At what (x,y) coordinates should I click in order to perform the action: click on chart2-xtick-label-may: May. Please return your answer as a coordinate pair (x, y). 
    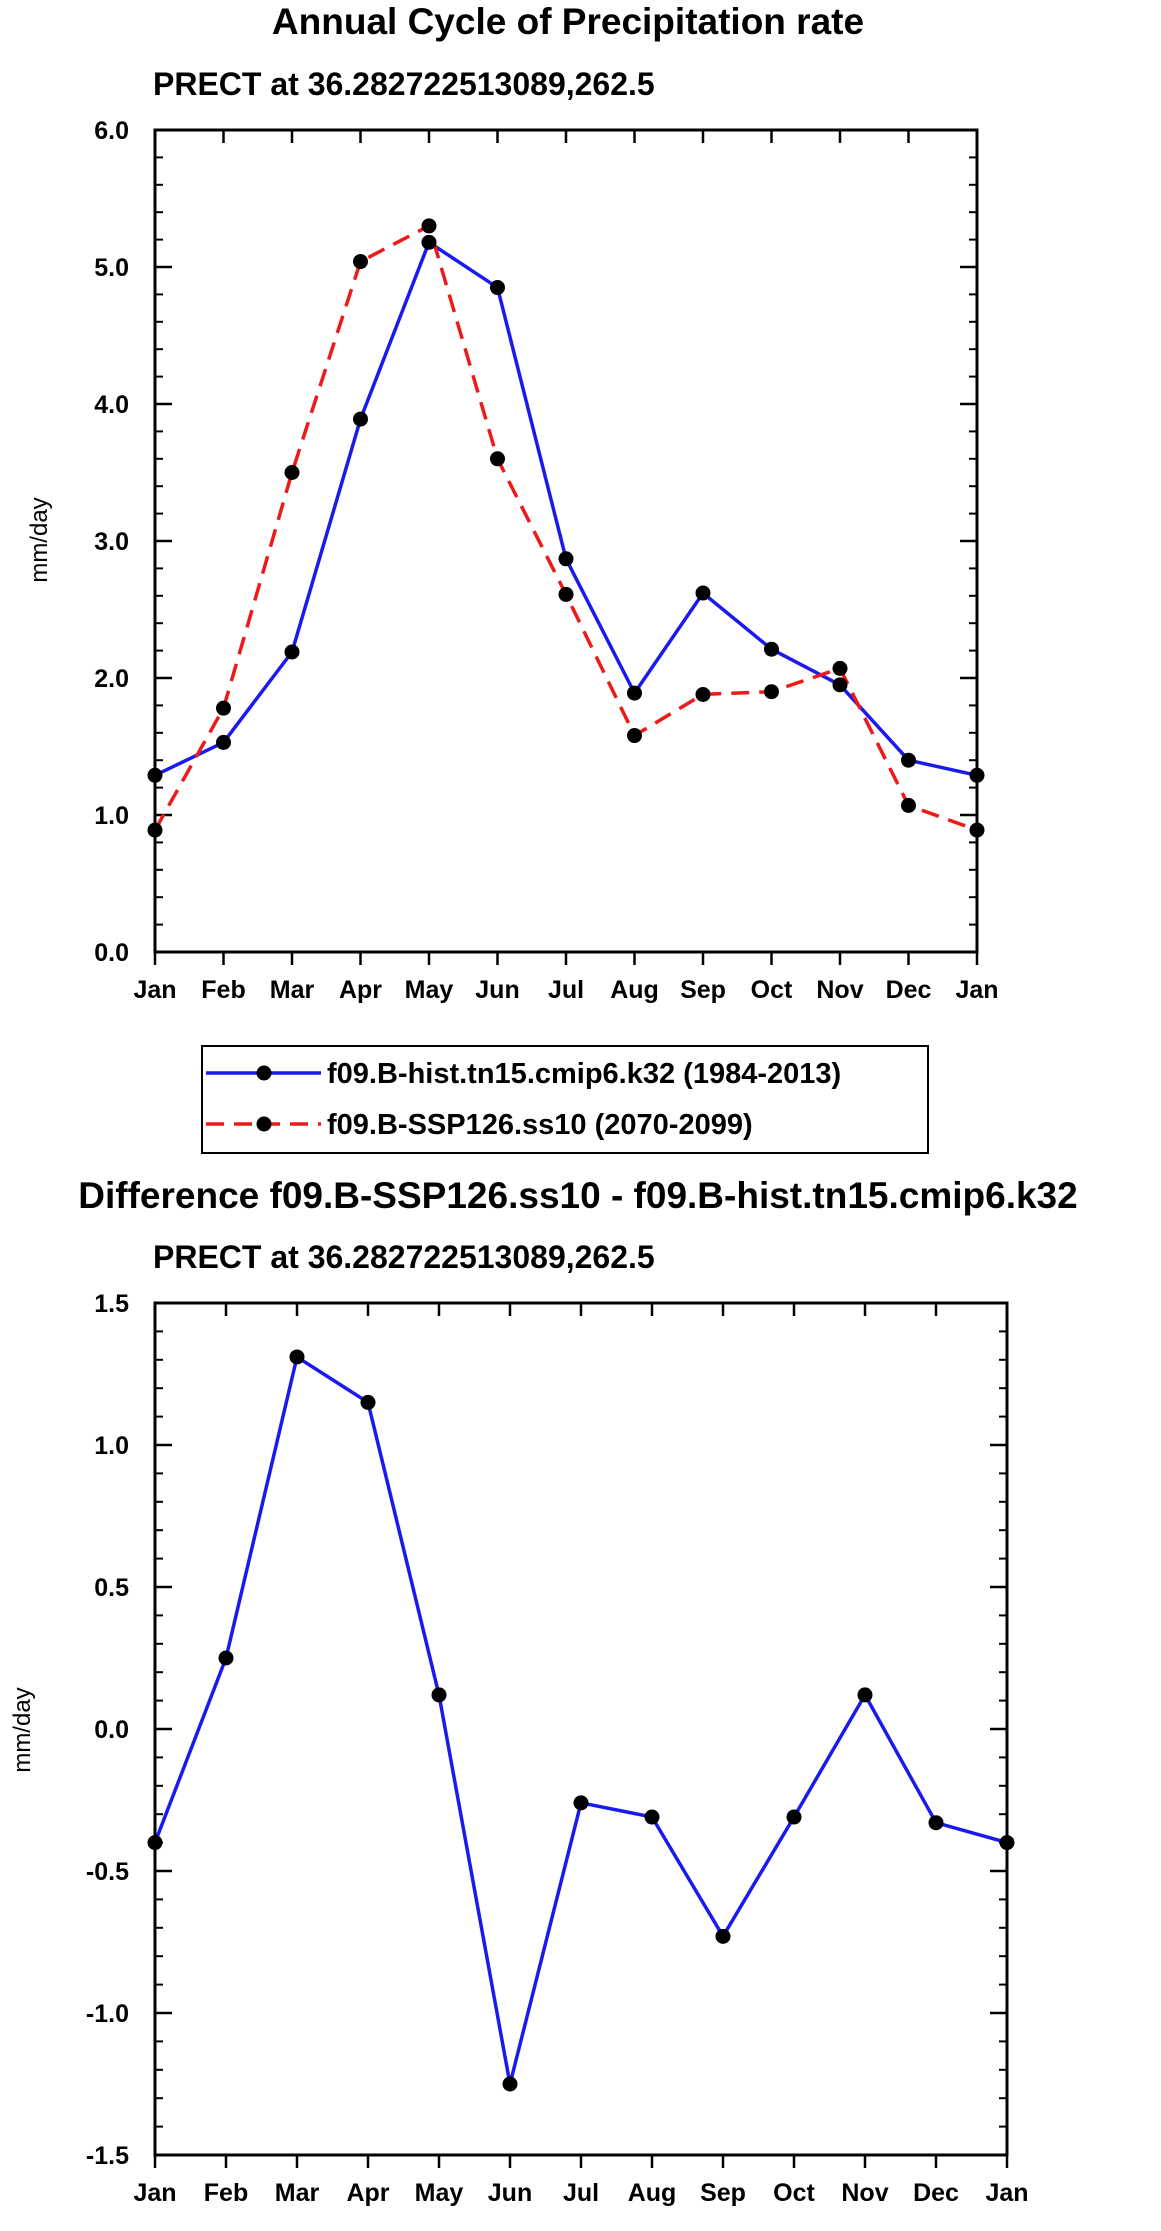
    Looking at the image, I should click on (439, 2193).